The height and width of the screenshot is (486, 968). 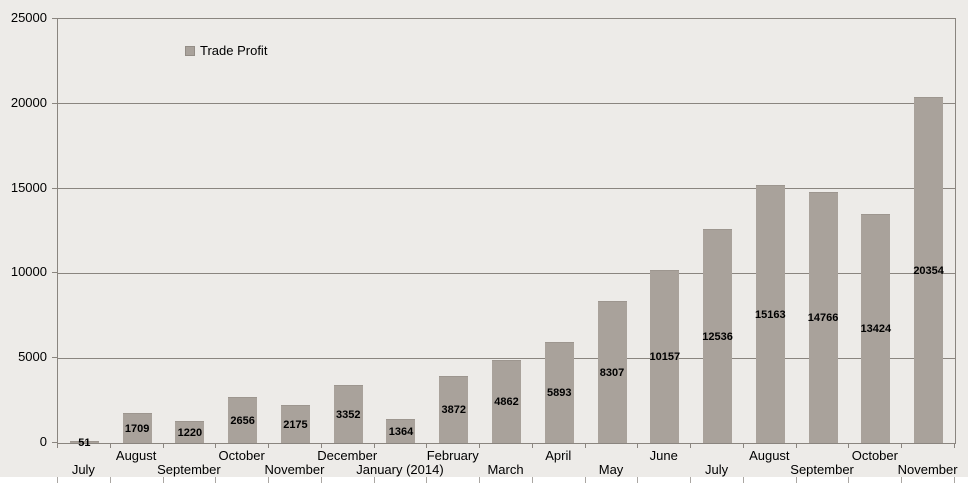 I want to click on x-axis-label: December, so click(x=347, y=455).